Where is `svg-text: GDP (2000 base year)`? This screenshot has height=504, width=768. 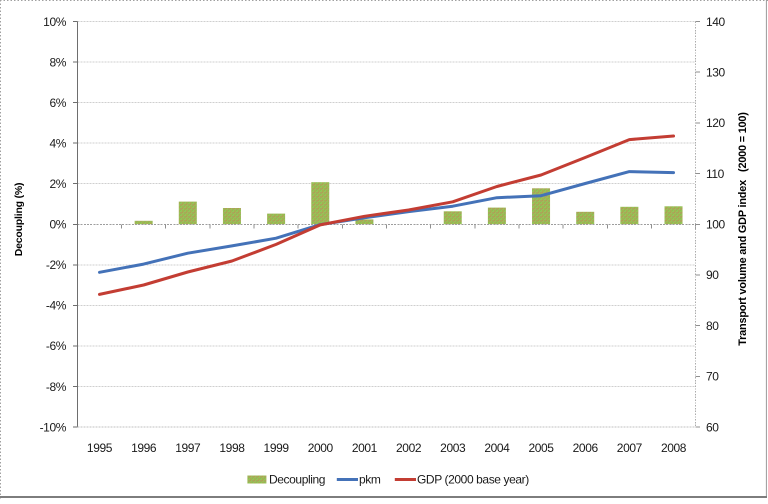
svg-text: GDP (2000 base year) is located at coordinates (473, 479).